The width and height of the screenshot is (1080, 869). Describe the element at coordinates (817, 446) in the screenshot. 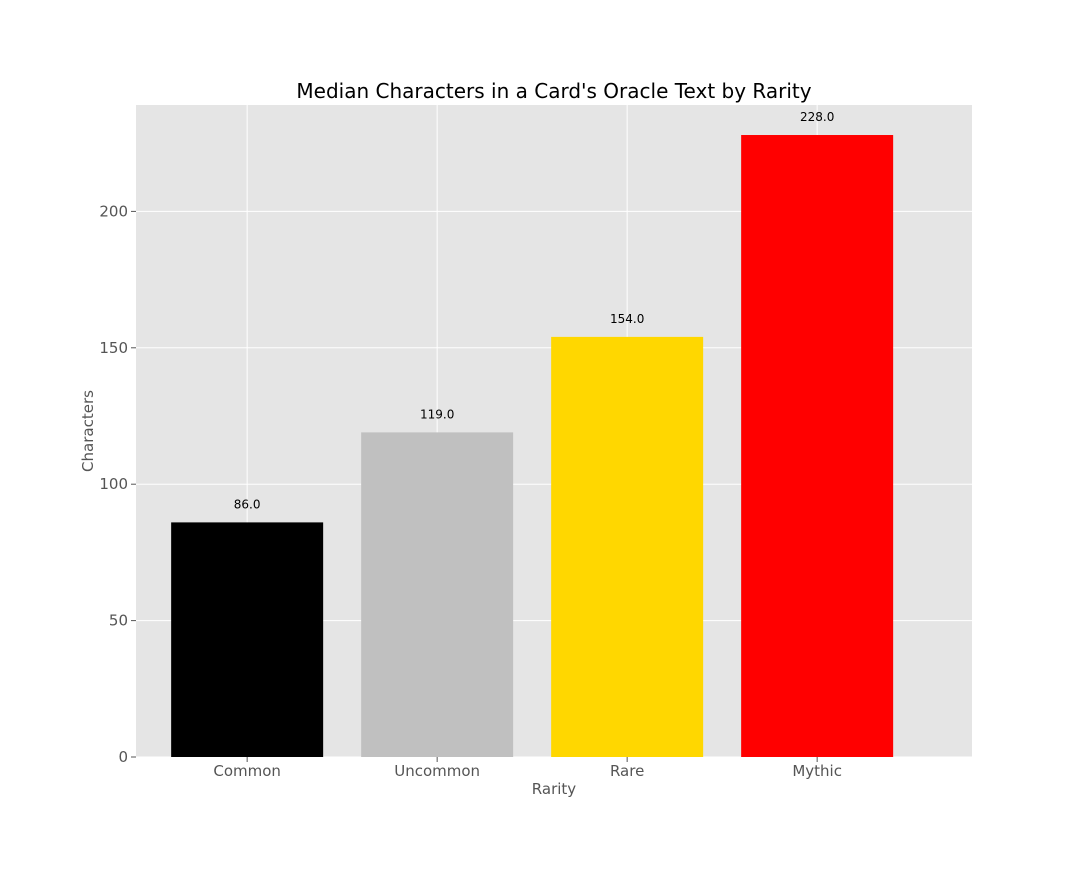

I see `bar-mythic` at that location.